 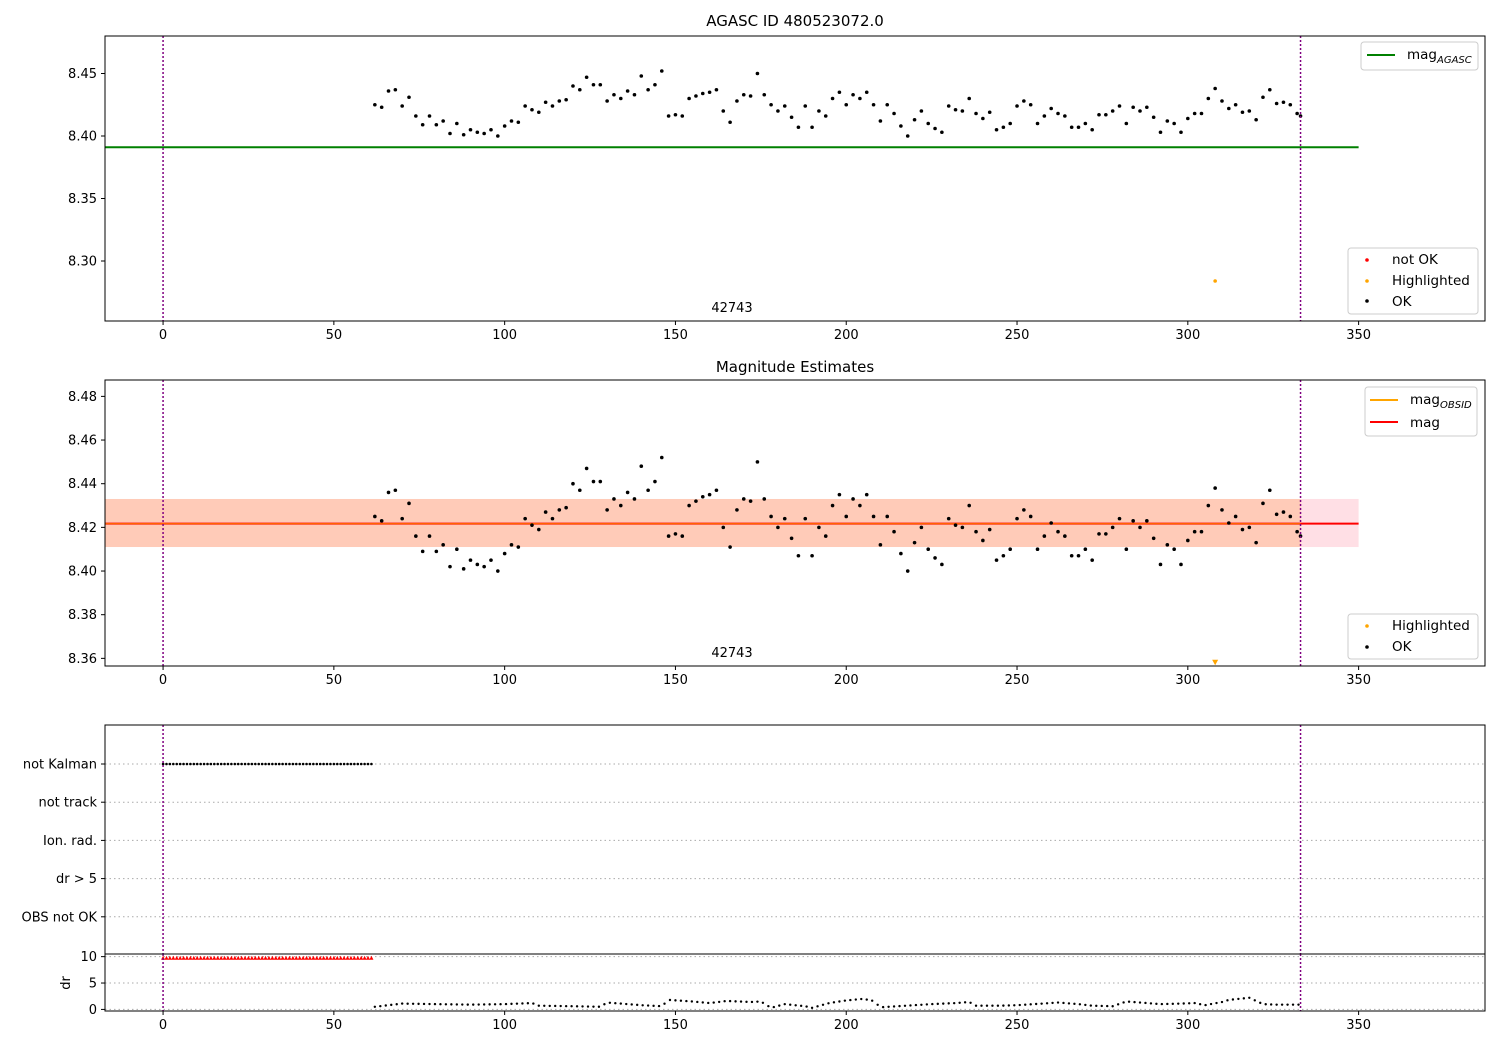 What do you see at coordinates (675, 1025) in the screenshot?
I see `x-tick-label: 150` at bounding box center [675, 1025].